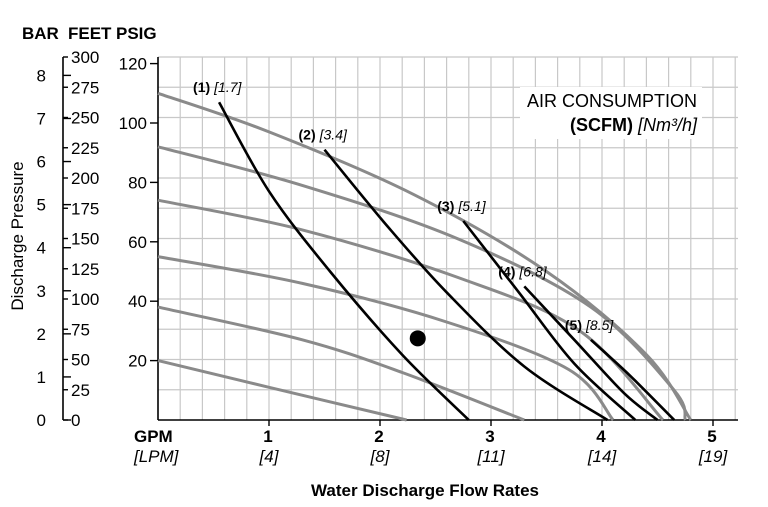  I want to click on legend-title-line2: (SCFM) [Nm³/h], so click(634, 125).